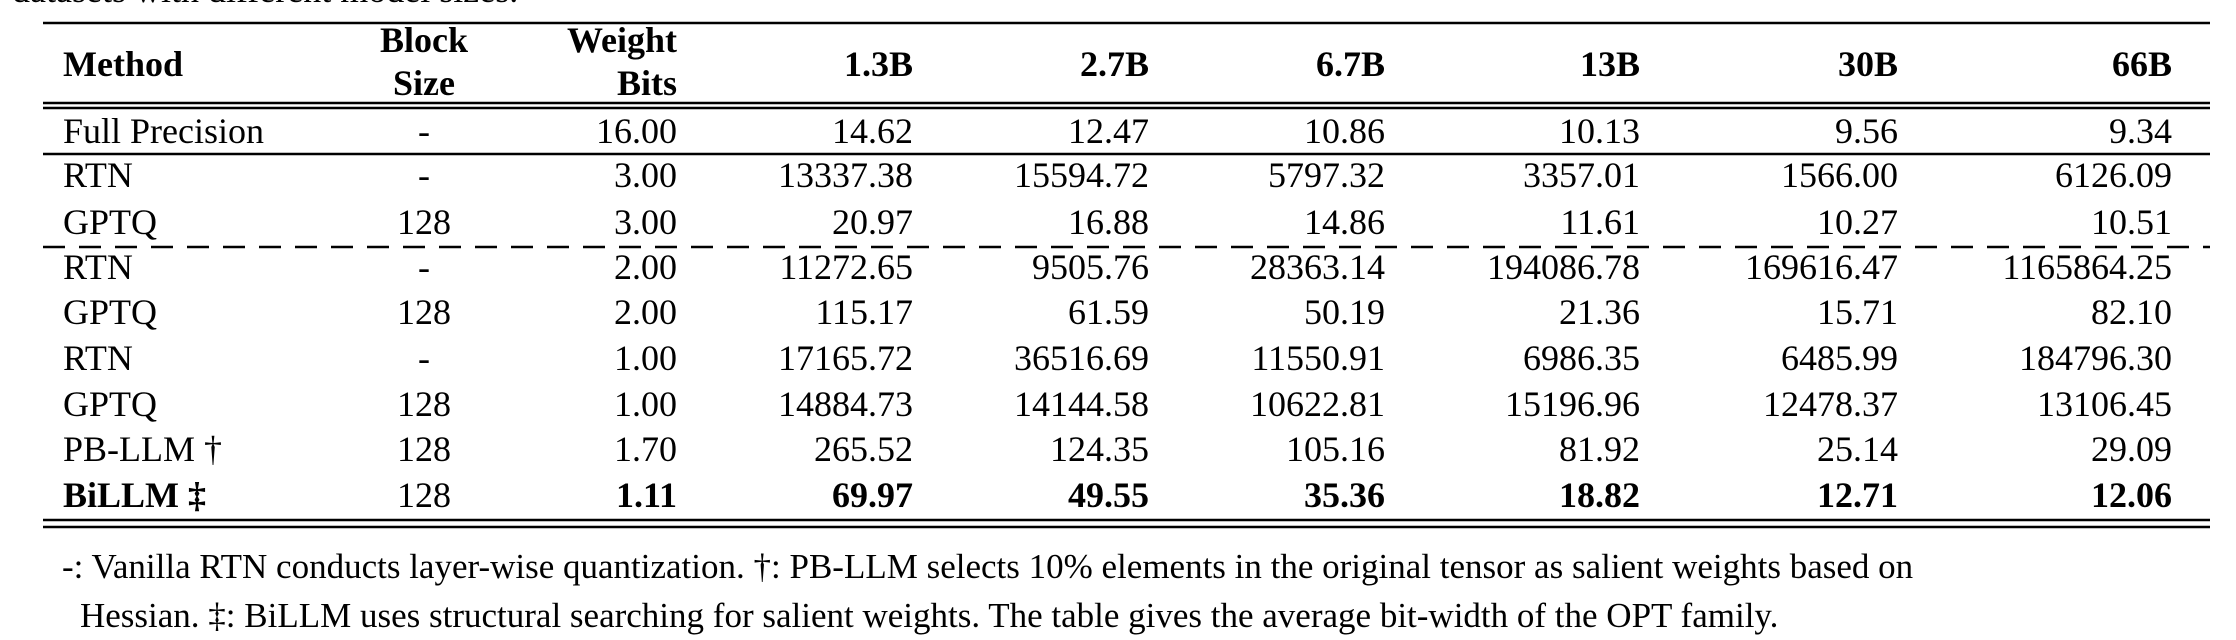 This screenshot has height=640, width=2236. What do you see at coordinates (2104, 404) in the screenshot?
I see `table-cell: 13106.45` at bounding box center [2104, 404].